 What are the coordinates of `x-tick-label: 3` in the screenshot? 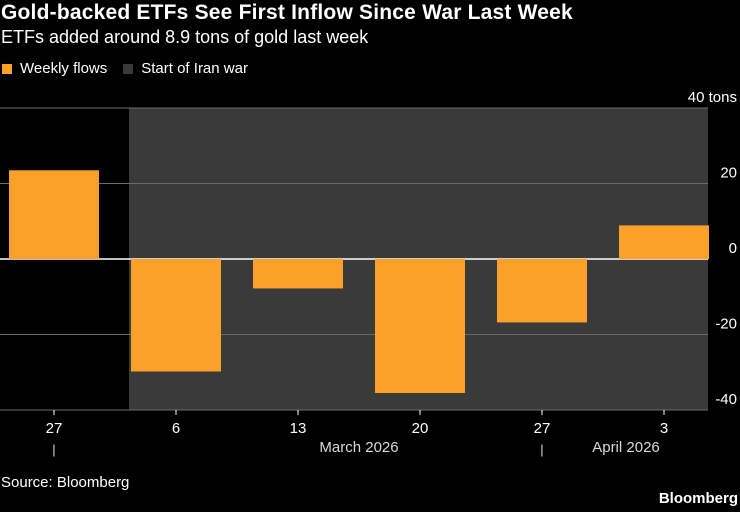 It's located at (664, 428).